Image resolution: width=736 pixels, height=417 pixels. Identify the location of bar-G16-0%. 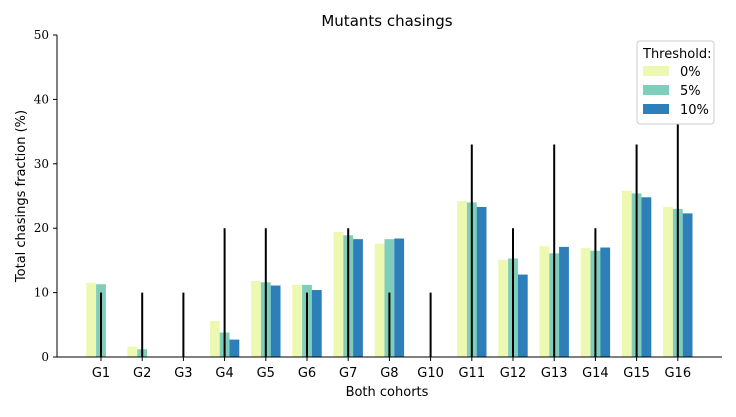
(668, 281).